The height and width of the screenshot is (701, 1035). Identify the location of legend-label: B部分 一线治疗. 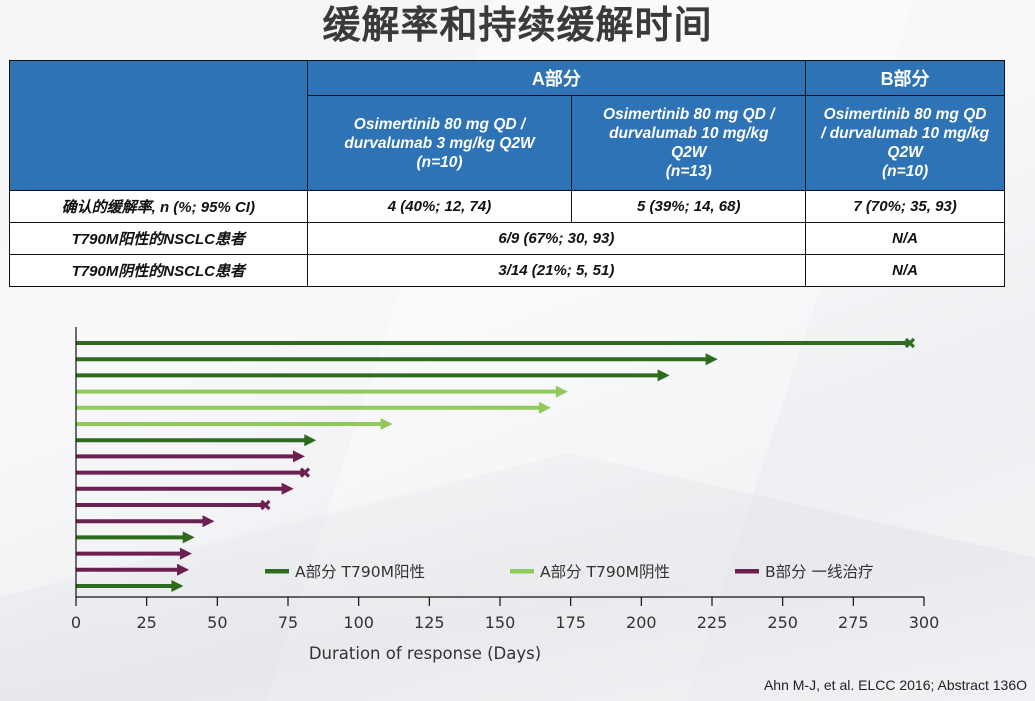
(819, 572).